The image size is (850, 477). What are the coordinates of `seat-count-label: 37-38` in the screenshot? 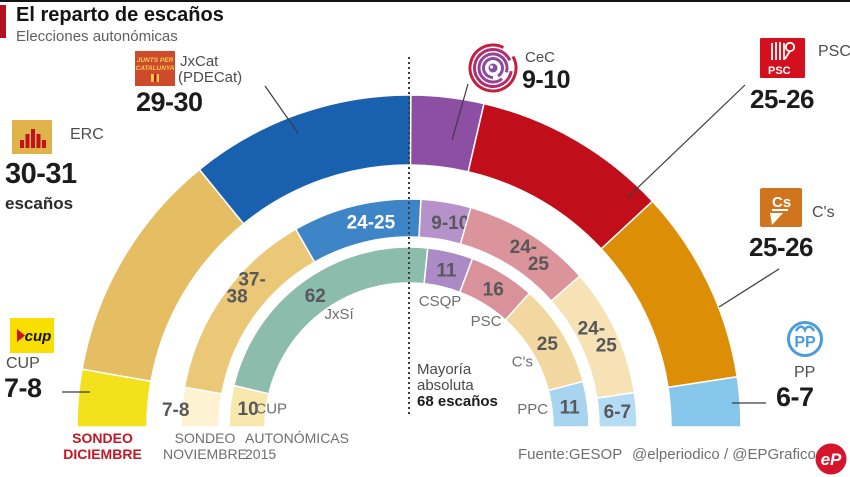 It's located at (246, 288).